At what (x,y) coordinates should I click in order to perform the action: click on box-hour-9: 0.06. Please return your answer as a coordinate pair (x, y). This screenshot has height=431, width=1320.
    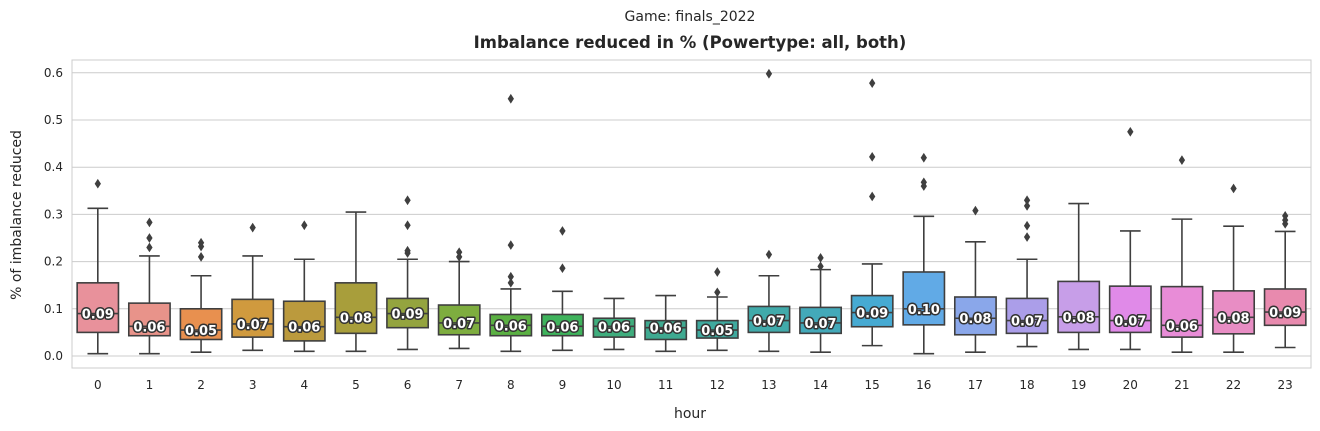
    Looking at the image, I should click on (562, 289).